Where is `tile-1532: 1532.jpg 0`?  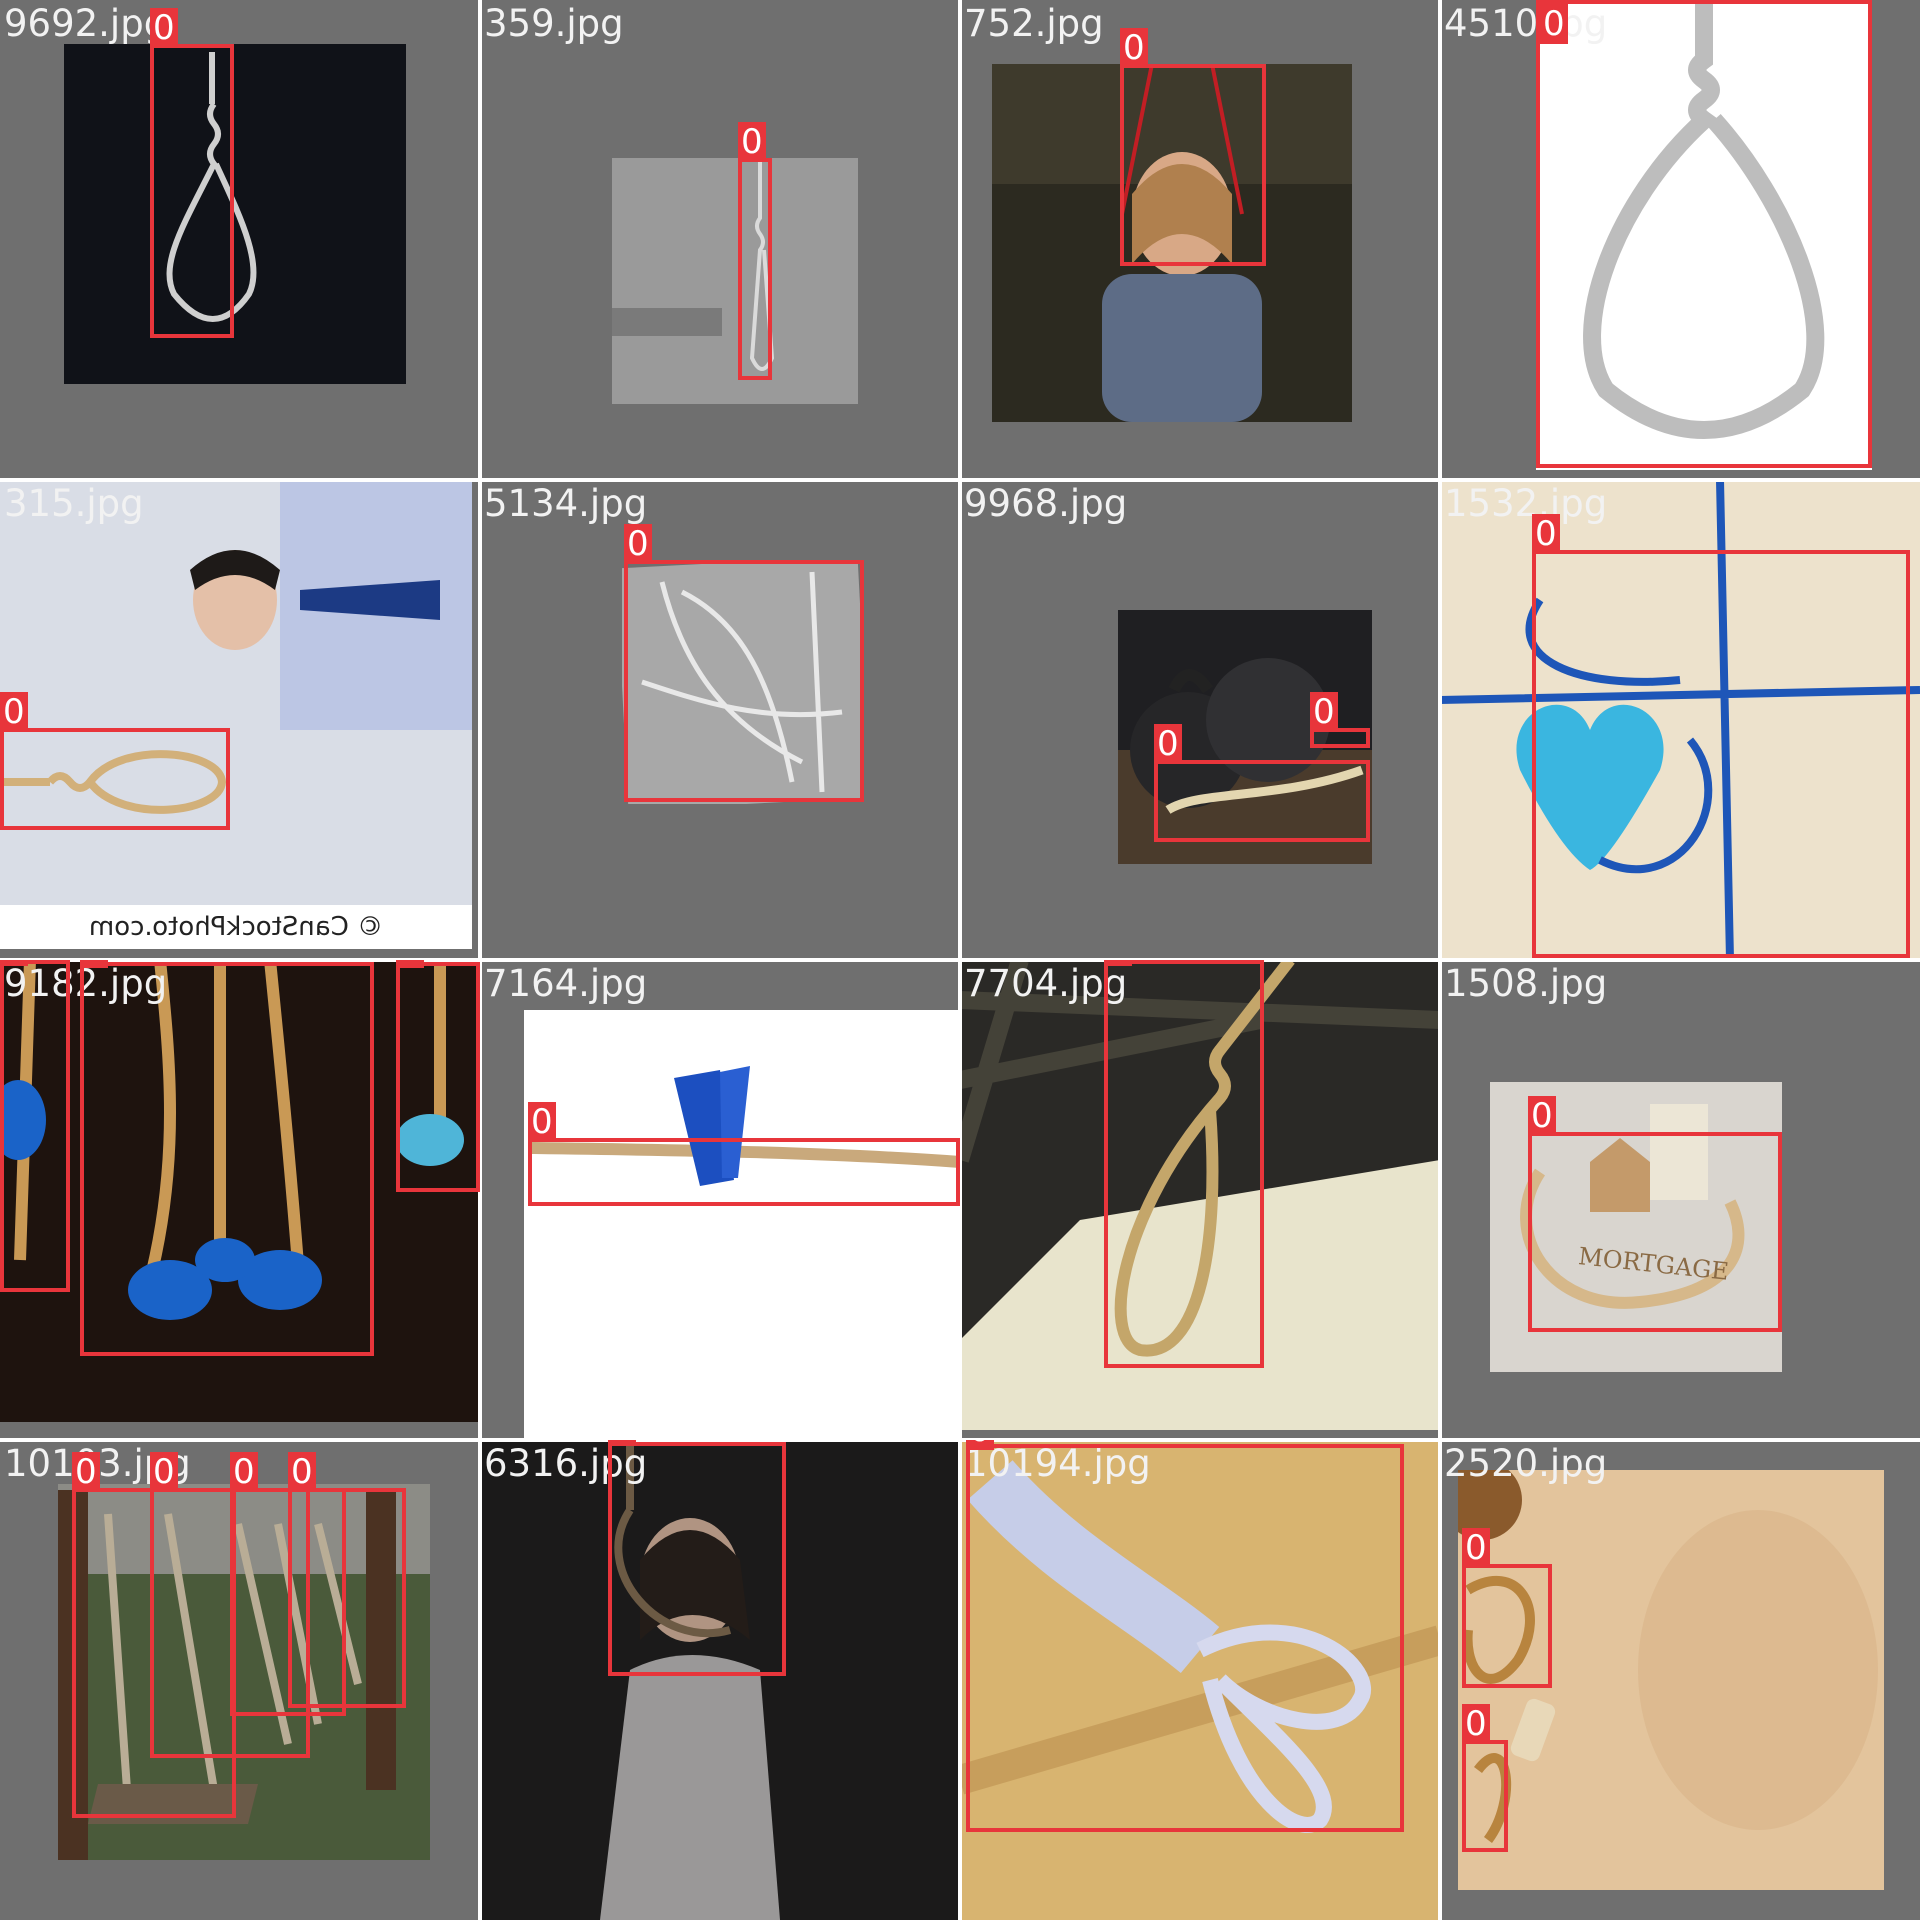 tile-1532: 1532.jpg 0 is located at coordinates (1680, 720).